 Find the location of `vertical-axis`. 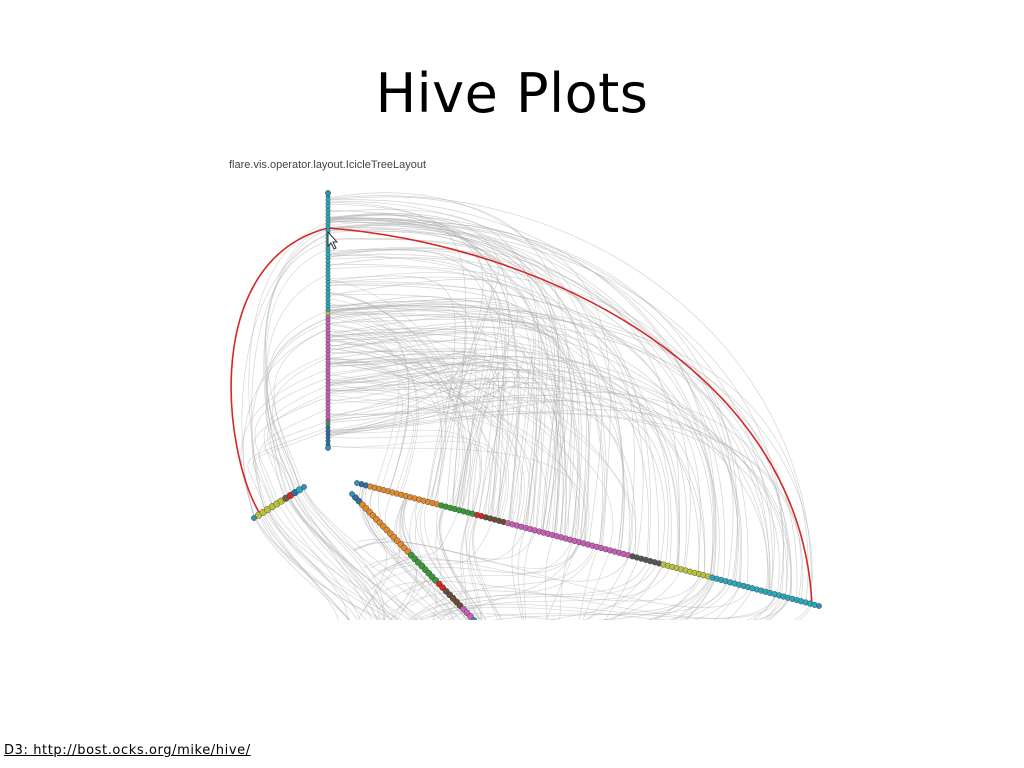

vertical-axis is located at coordinates (328, 320).